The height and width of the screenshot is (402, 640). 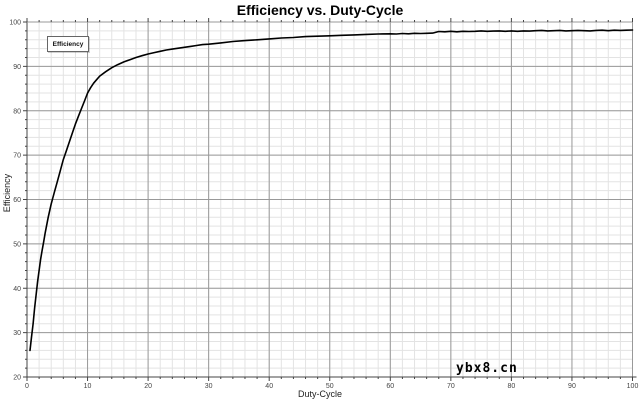 What do you see at coordinates (512, 386) in the screenshot?
I see `x-tick-label: 80` at bounding box center [512, 386].